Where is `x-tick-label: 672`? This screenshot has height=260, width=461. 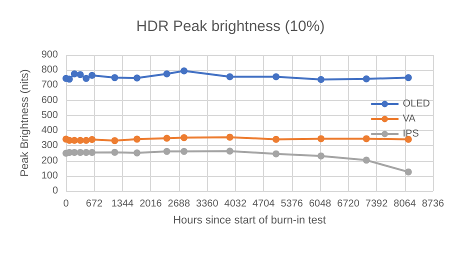
x-tick-label: 672 is located at coordinates (95, 204).